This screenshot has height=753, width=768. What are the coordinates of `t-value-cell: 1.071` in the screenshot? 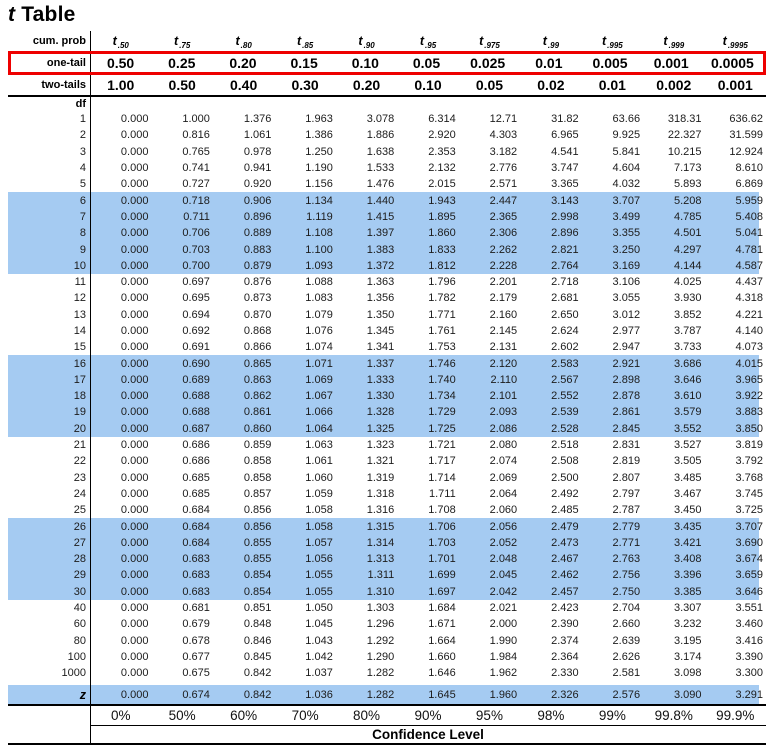 It's located at (319, 363).